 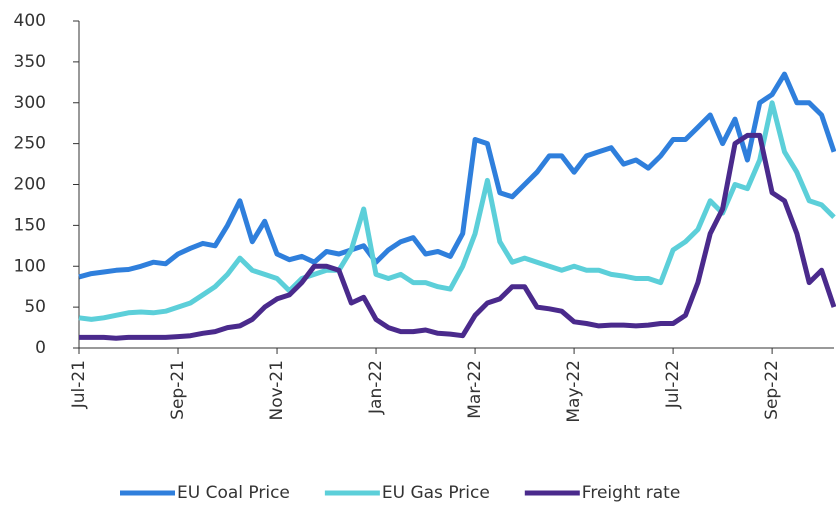 What do you see at coordinates (79, 384) in the screenshot?
I see `x-tick-label: Jul-21` at bounding box center [79, 384].